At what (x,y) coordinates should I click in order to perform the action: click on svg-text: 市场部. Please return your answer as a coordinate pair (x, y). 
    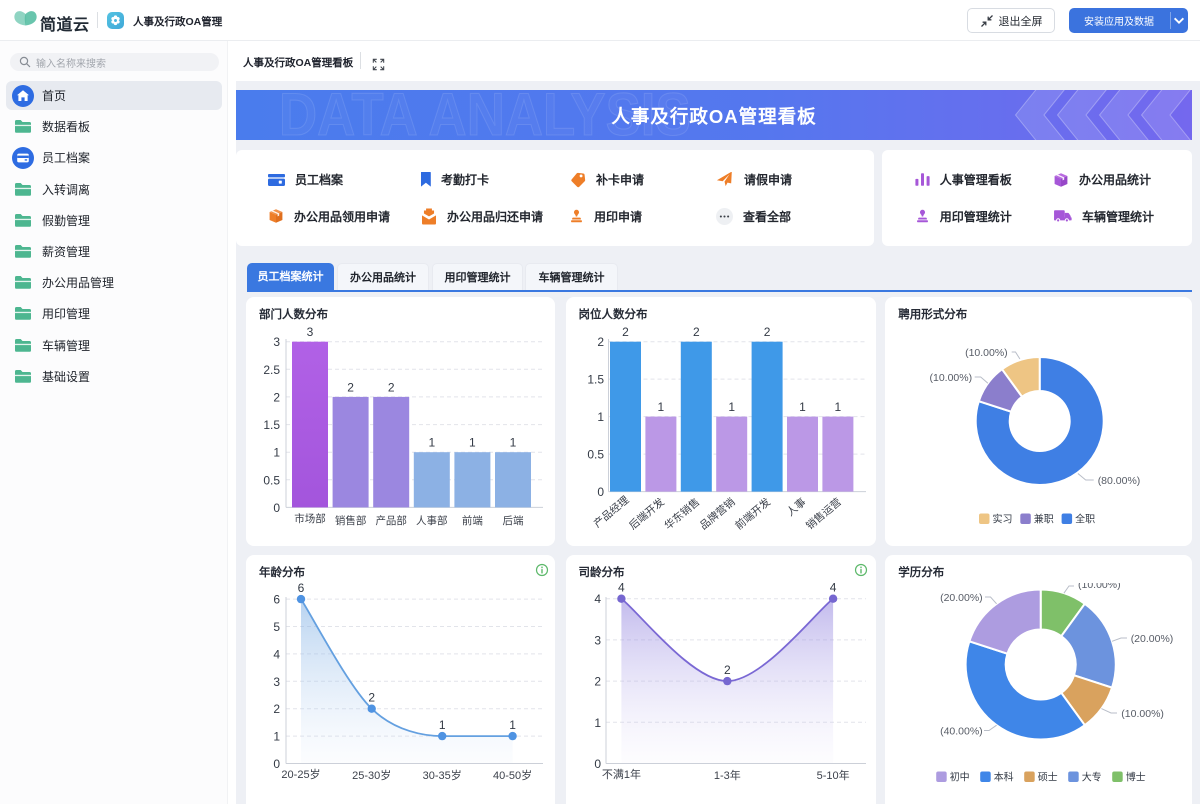
    Looking at the image, I should click on (310, 518).